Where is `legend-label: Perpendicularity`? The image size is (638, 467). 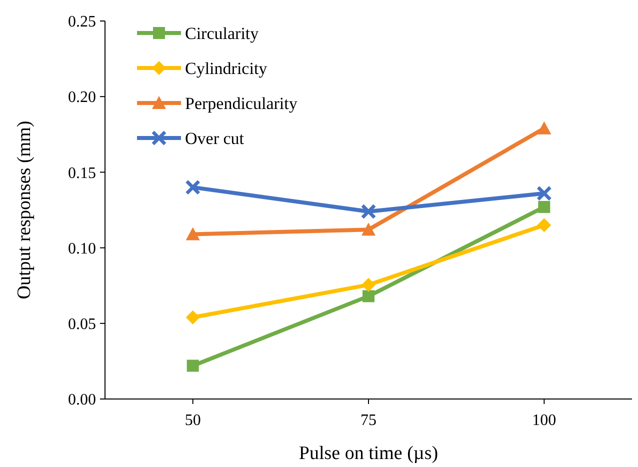
legend-label: Perpendicularity is located at coordinates (241, 103).